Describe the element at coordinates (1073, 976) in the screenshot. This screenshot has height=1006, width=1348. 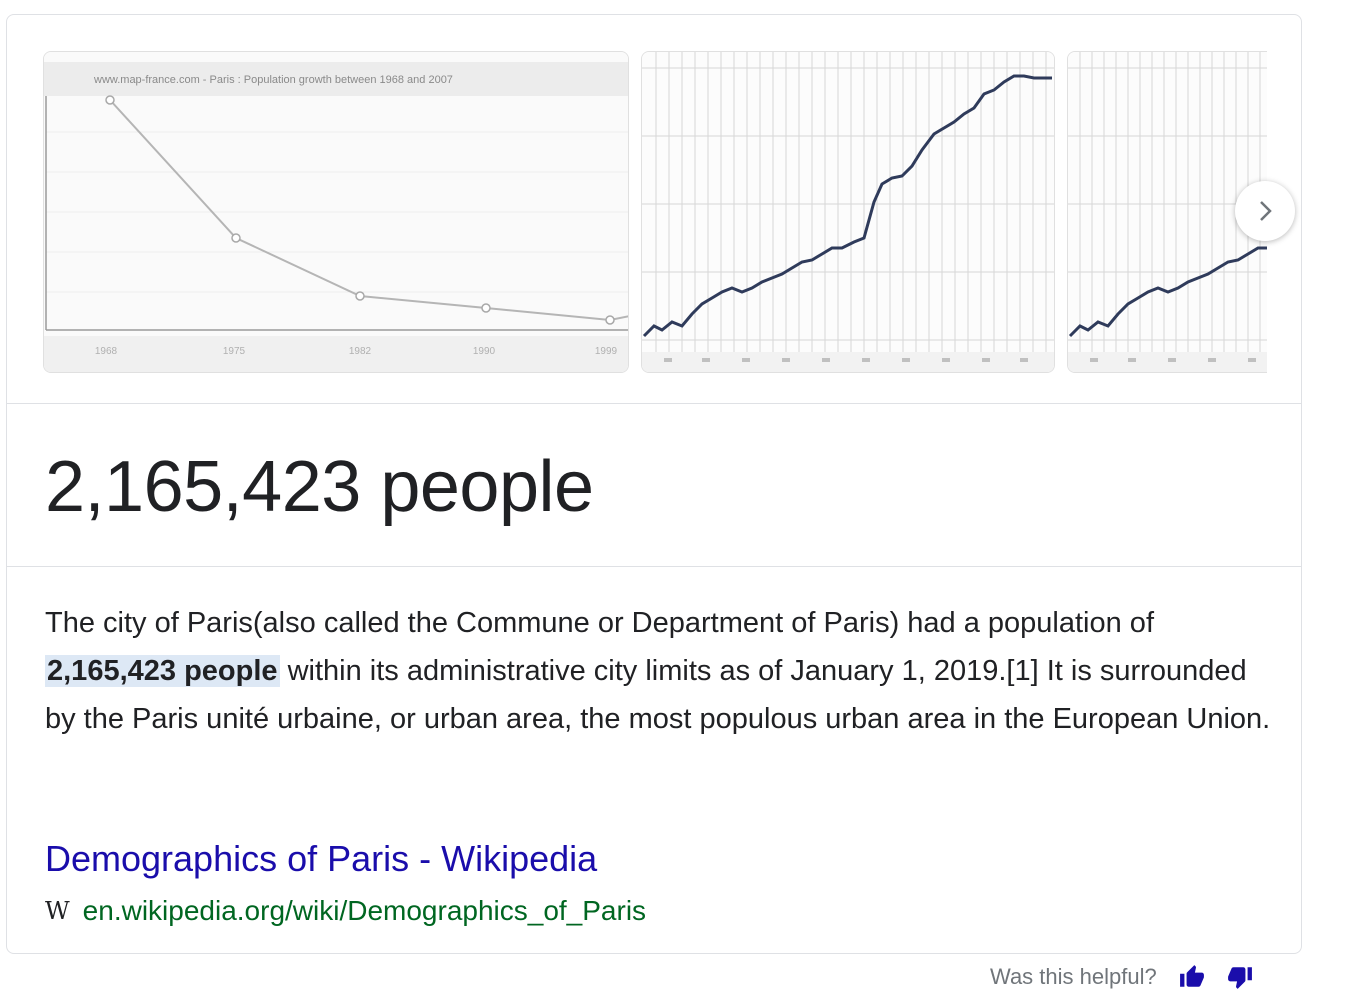
I see `feedback-question: Was this helpful?` at that location.